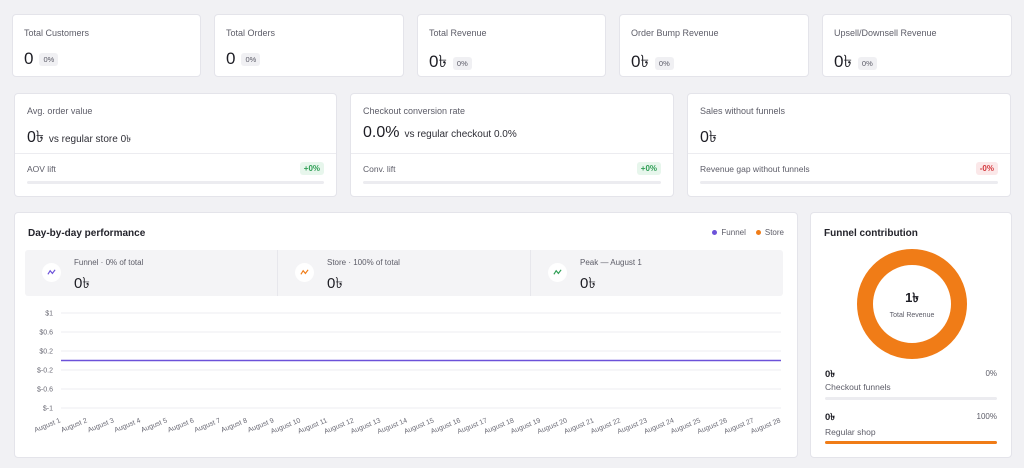 The width and height of the screenshot is (1024, 468). I want to click on metric-value-row: 0৳ vs regular store 0৳, so click(79, 137).